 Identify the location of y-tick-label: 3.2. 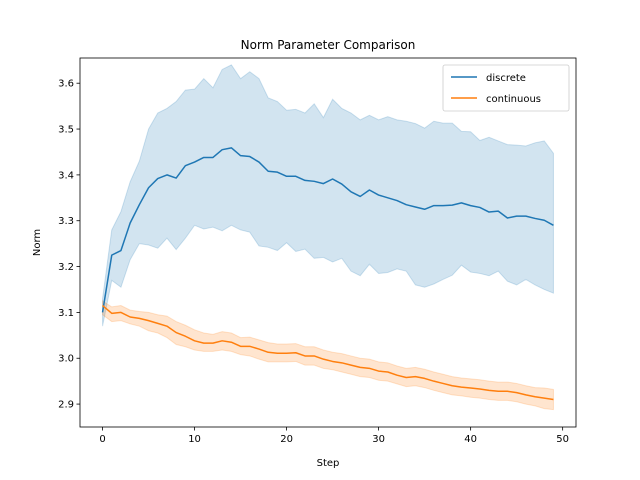
(66, 267).